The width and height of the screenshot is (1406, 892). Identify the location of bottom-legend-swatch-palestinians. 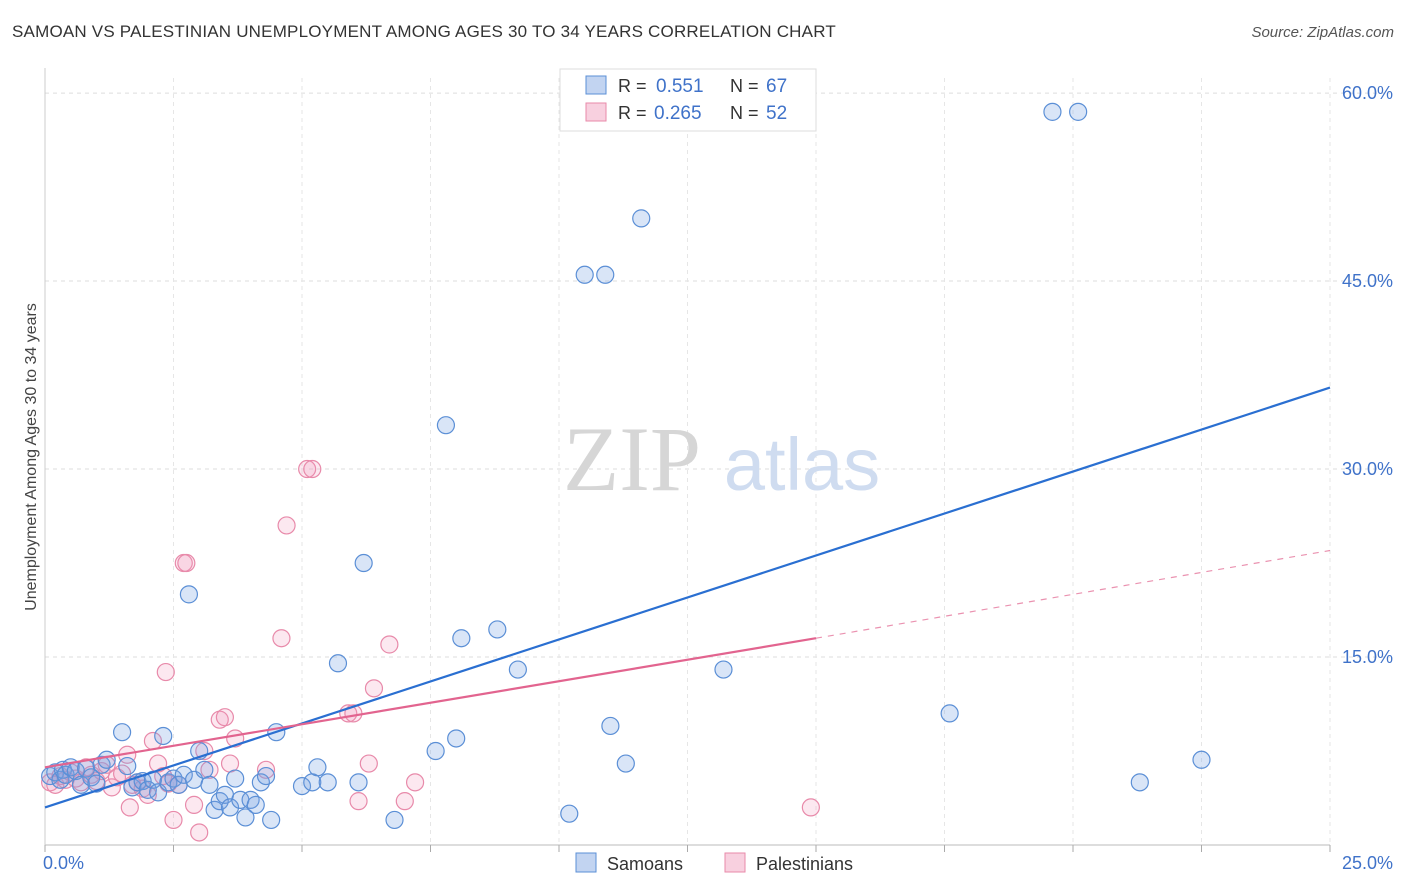
(735, 862).